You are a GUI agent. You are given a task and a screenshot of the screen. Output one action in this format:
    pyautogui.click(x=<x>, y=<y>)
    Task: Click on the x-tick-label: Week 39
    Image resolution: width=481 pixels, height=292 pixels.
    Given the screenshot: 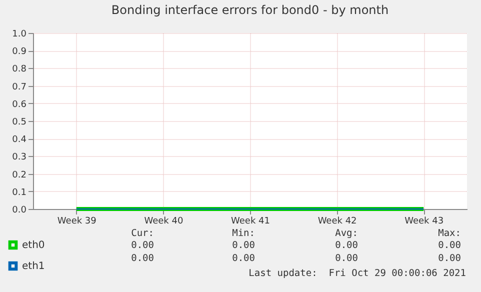 What is the action you would take?
    pyautogui.click(x=77, y=221)
    